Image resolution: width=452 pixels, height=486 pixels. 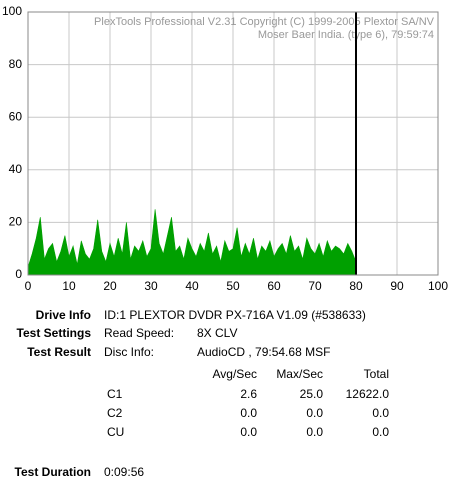 I want to click on x-tick-label: 20, so click(x=110, y=286).